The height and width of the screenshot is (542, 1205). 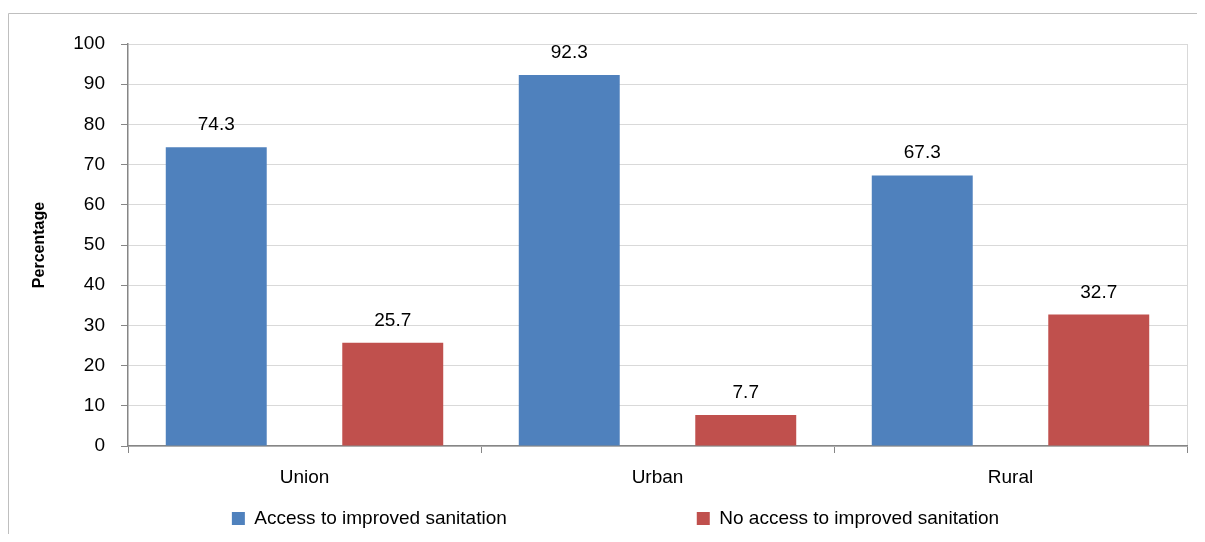 What do you see at coordinates (1010, 476) in the screenshot?
I see `x-tick-label: Rural` at bounding box center [1010, 476].